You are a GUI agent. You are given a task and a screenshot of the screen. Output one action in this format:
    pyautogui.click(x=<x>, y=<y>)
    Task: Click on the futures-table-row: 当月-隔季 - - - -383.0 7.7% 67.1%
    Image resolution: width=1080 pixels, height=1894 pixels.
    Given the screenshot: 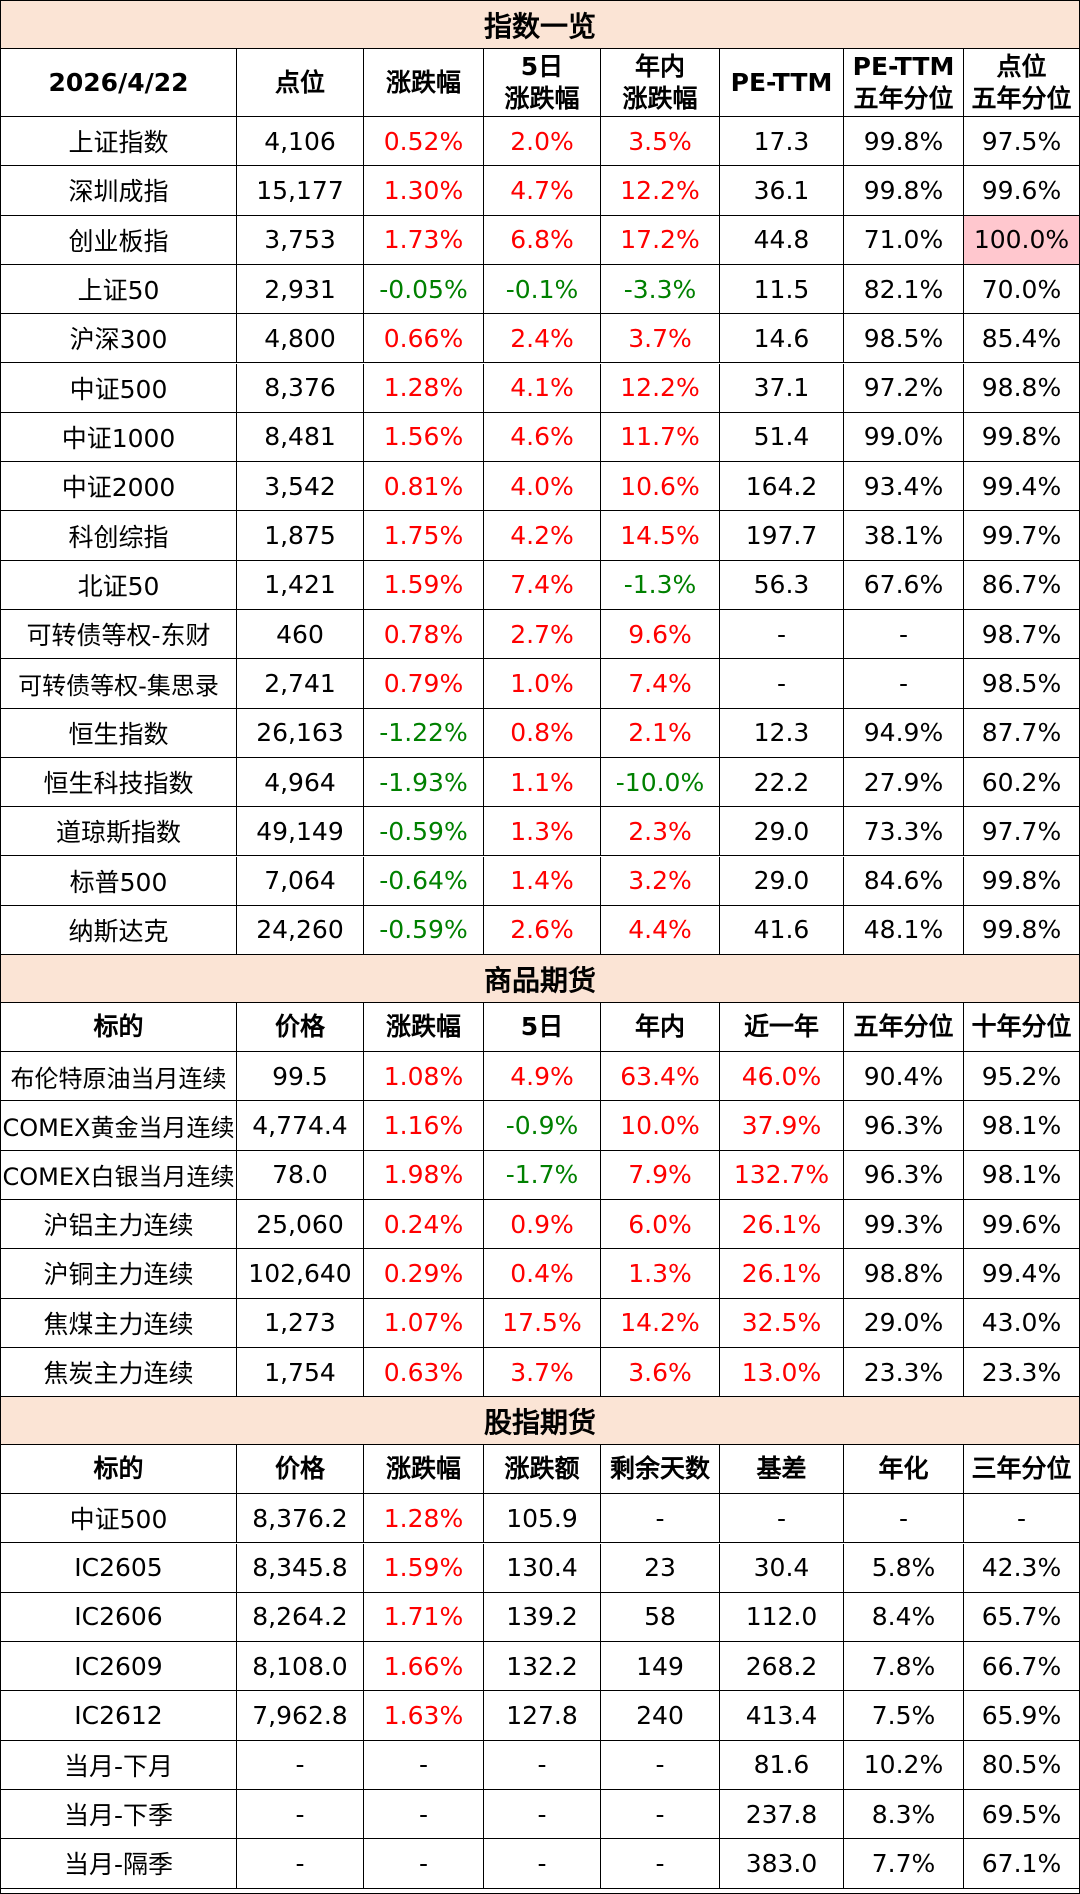 What is the action you would take?
    pyautogui.click(x=540, y=1864)
    